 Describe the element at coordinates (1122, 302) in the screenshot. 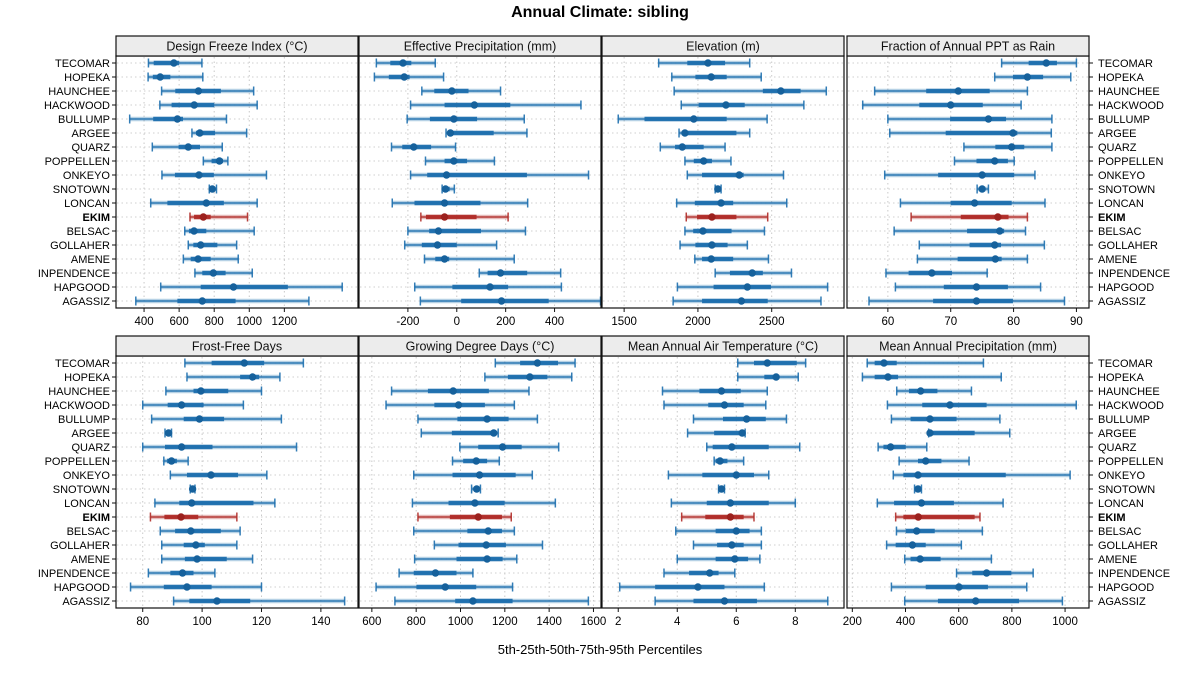

I see `station-label-right: AGASSIZ` at that location.